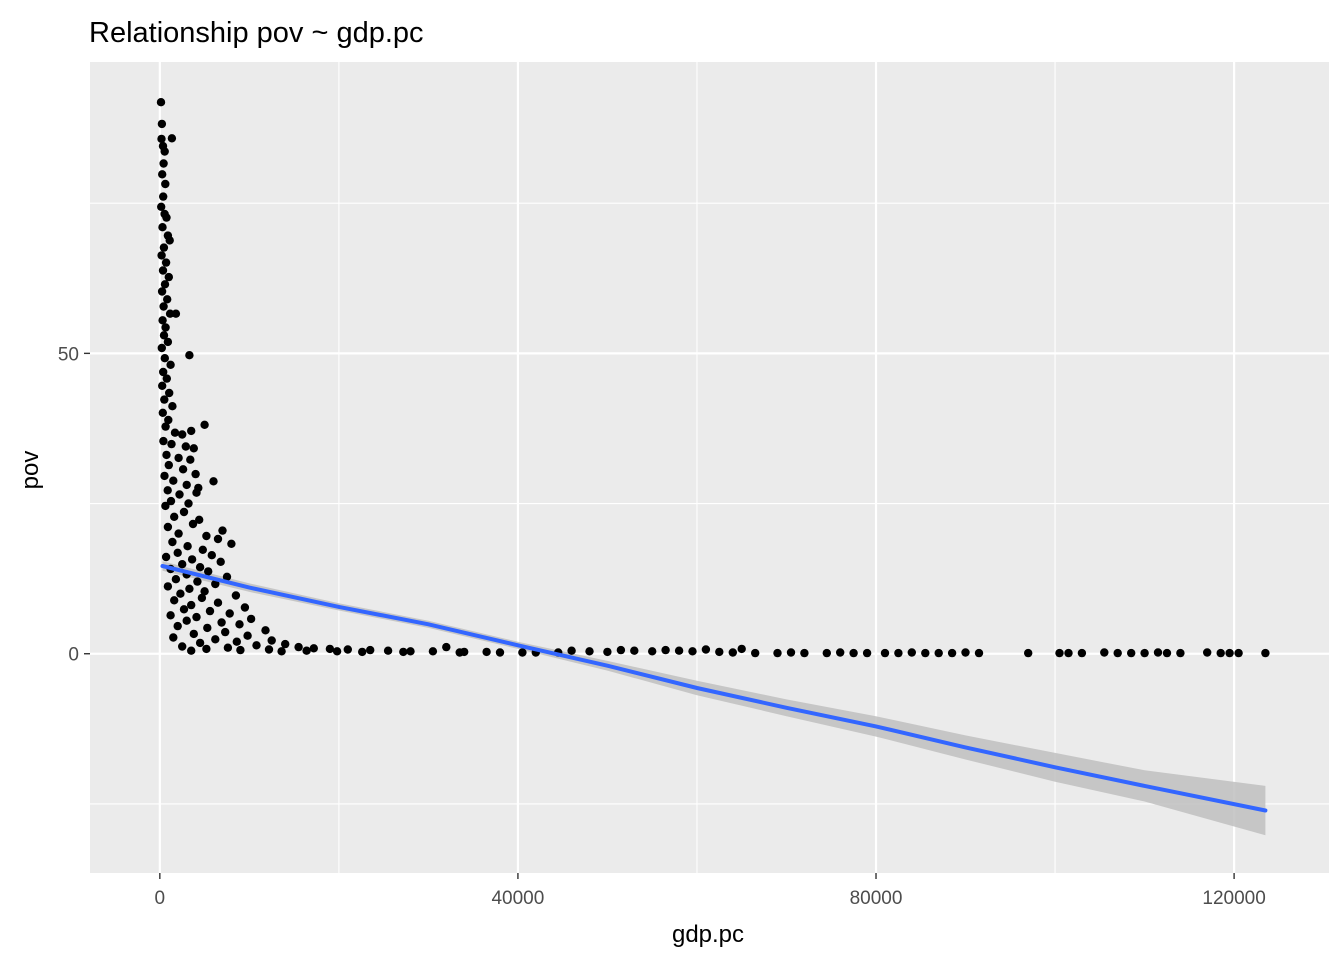 The height and width of the screenshot is (960, 1344). What do you see at coordinates (160, 898) in the screenshot?
I see `x-tick-label: 0` at bounding box center [160, 898].